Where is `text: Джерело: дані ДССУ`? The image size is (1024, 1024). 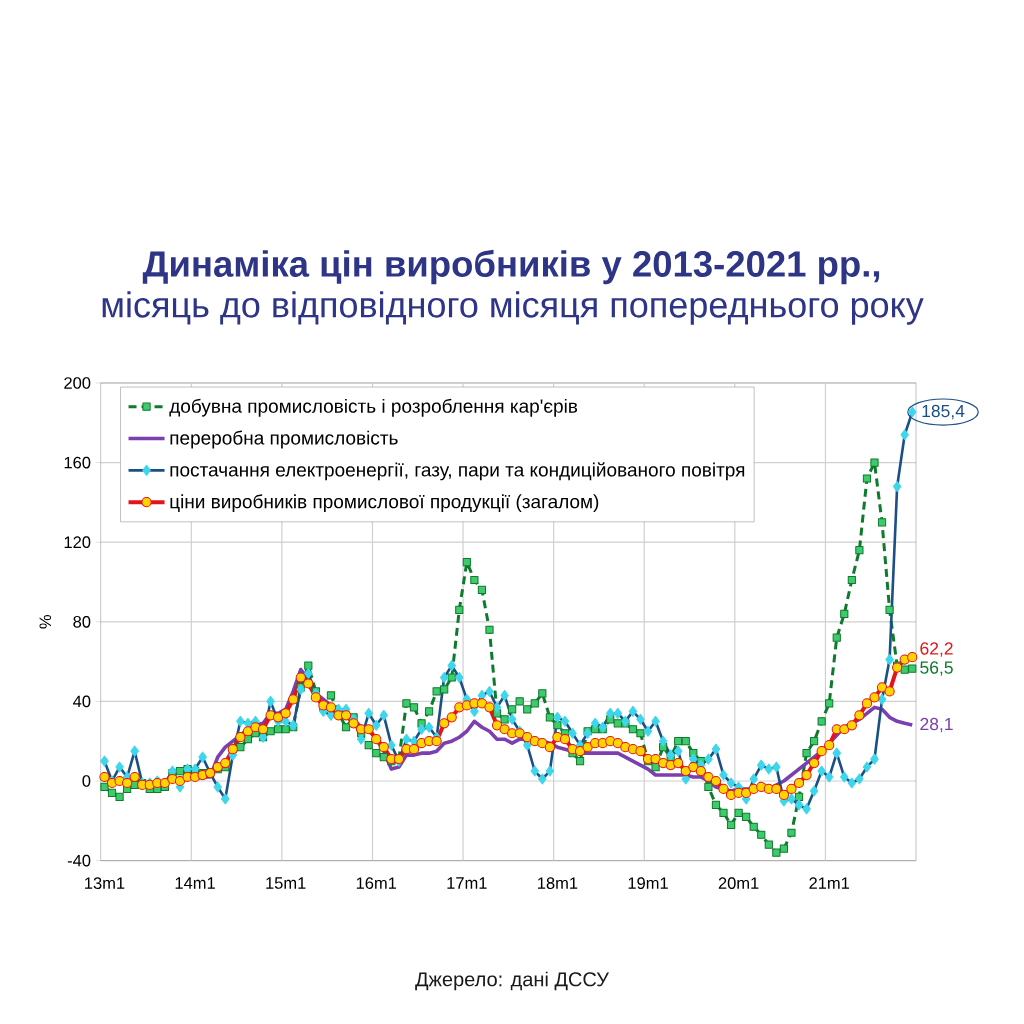 text: Джерело: дані ДССУ is located at coordinates (512, 981).